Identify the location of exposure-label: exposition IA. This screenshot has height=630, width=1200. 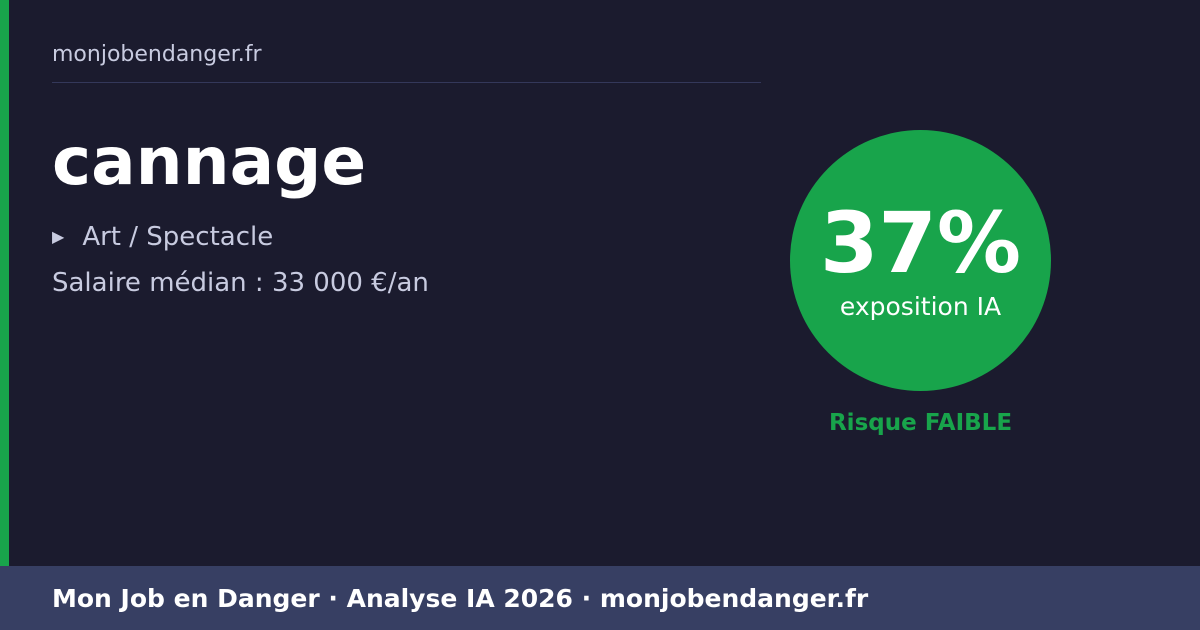
(920, 306).